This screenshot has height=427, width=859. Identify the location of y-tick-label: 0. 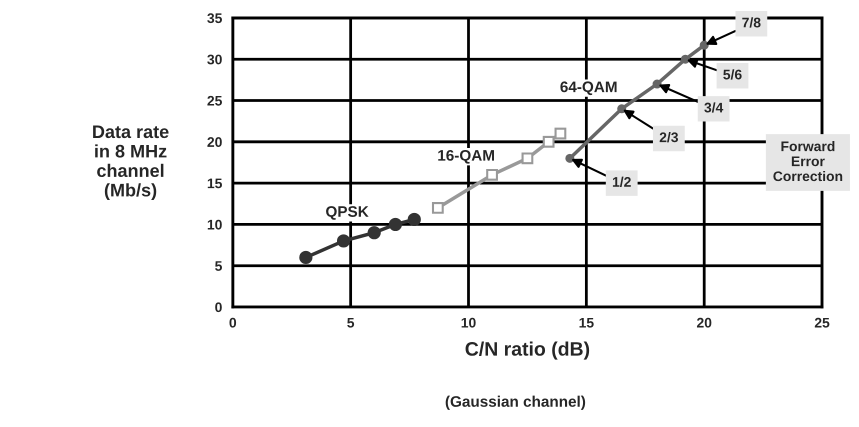
(218, 307).